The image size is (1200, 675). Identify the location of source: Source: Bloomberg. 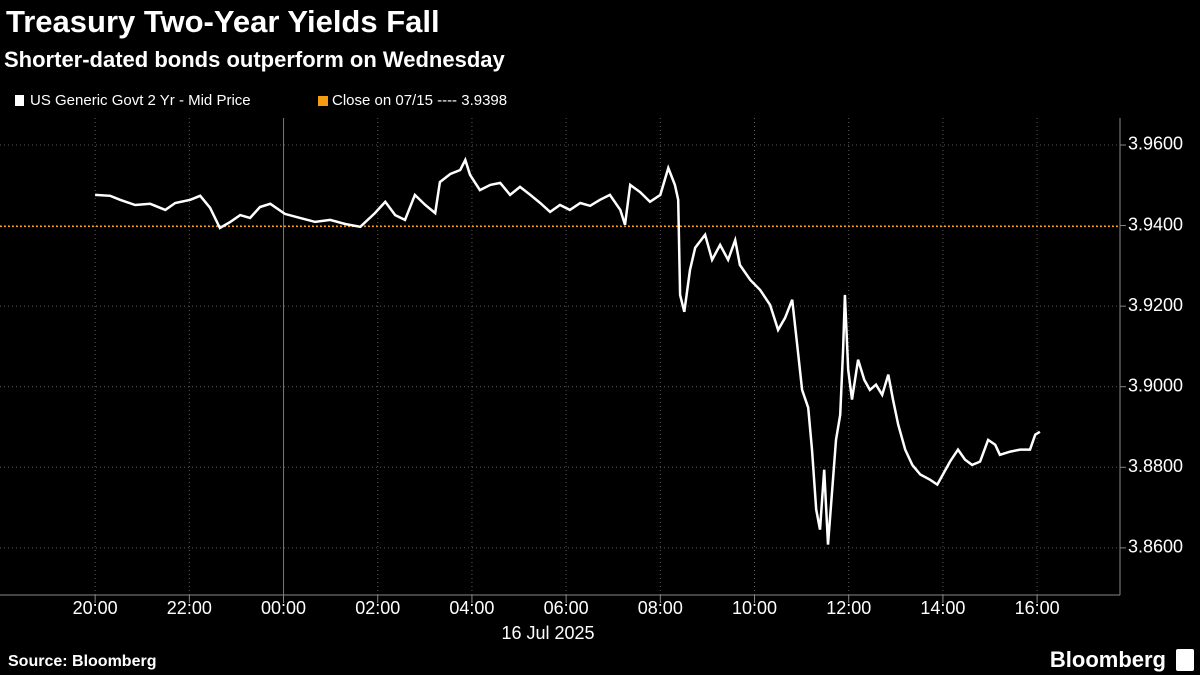
(82, 661).